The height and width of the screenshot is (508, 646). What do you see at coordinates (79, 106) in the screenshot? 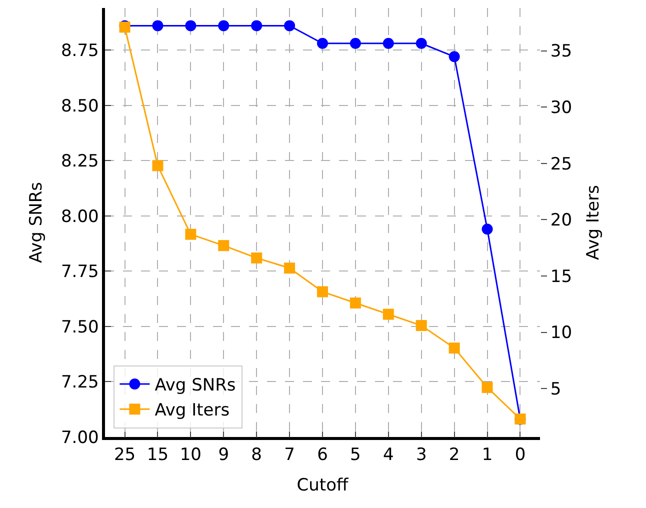
I see `y-tick-label: 8.50` at bounding box center [79, 106].